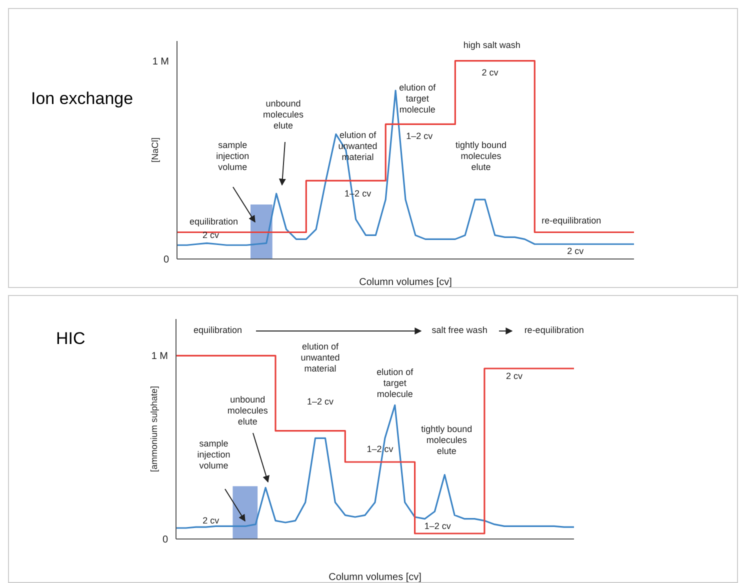 This screenshot has height=583, width=748. I want to click on text: HIC, so click(71, 339).